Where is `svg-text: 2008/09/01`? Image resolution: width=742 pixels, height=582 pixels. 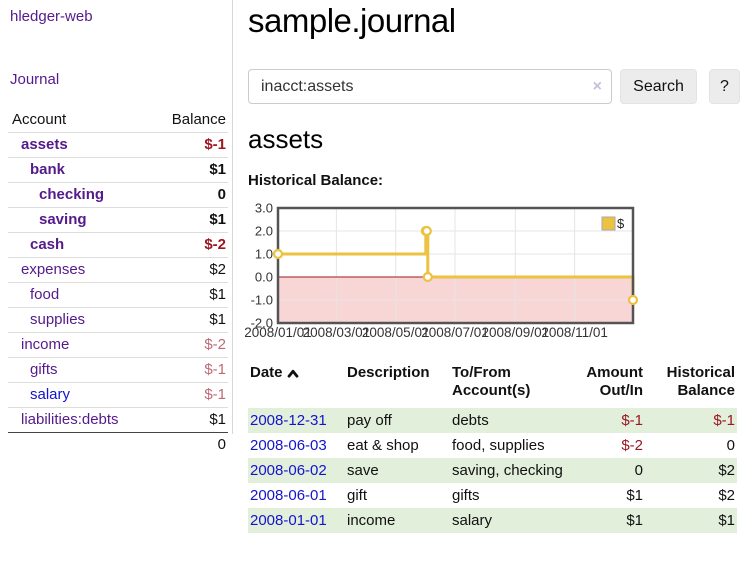
svg-text: 2008/09/01 is located at coordinates (516, 332).